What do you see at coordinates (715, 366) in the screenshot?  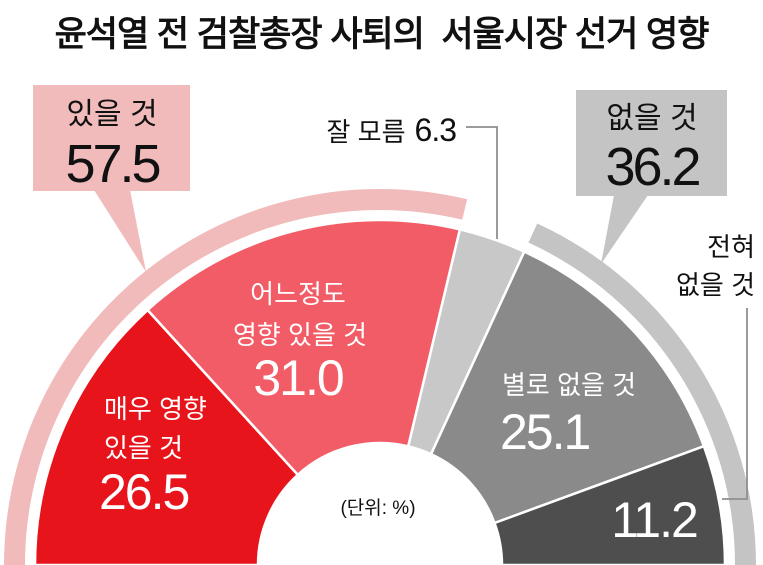 I see `slice-label-not-at-all: 전혀 없을 것` at bounding box center [715, 366].